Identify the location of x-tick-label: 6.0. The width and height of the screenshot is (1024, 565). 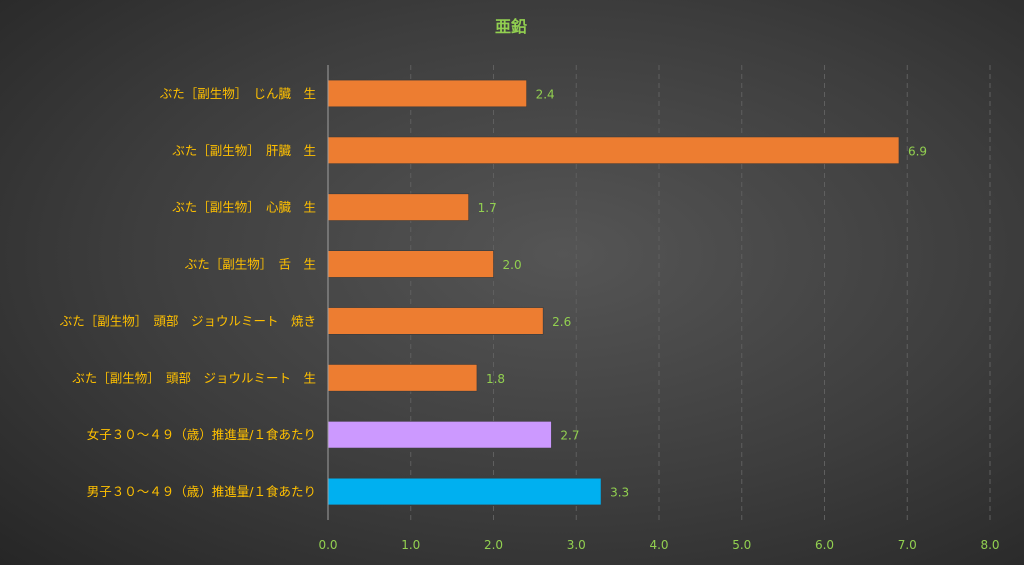
(824, 545).